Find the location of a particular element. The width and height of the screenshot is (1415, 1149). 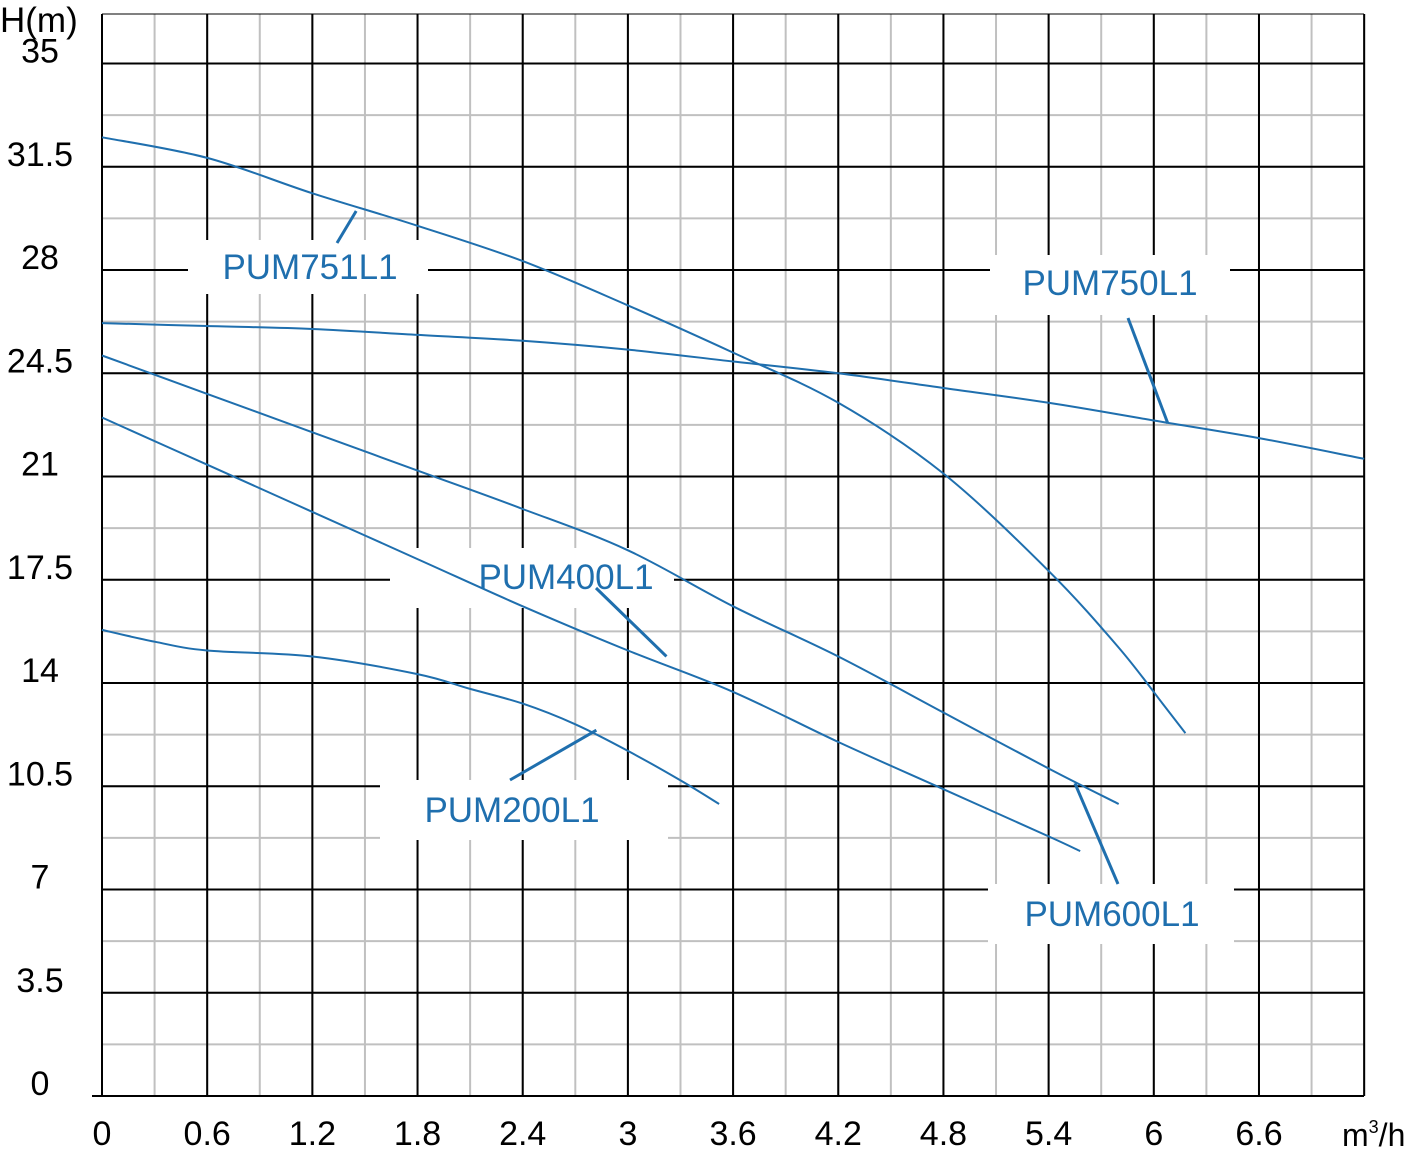

y-tick-label: 3.5 is located at coordinates (39, 981).